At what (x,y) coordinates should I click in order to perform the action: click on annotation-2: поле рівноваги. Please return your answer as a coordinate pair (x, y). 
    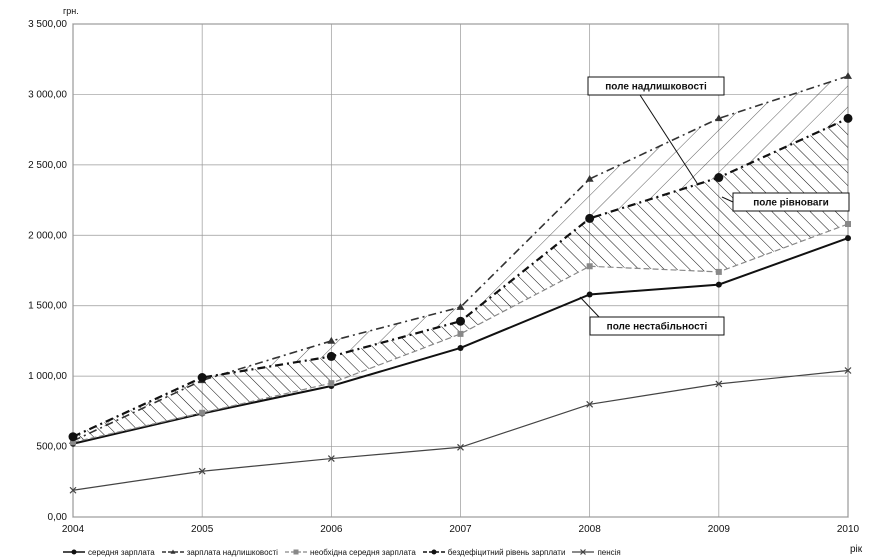
    Looking at the image, I should click on (785, 202).